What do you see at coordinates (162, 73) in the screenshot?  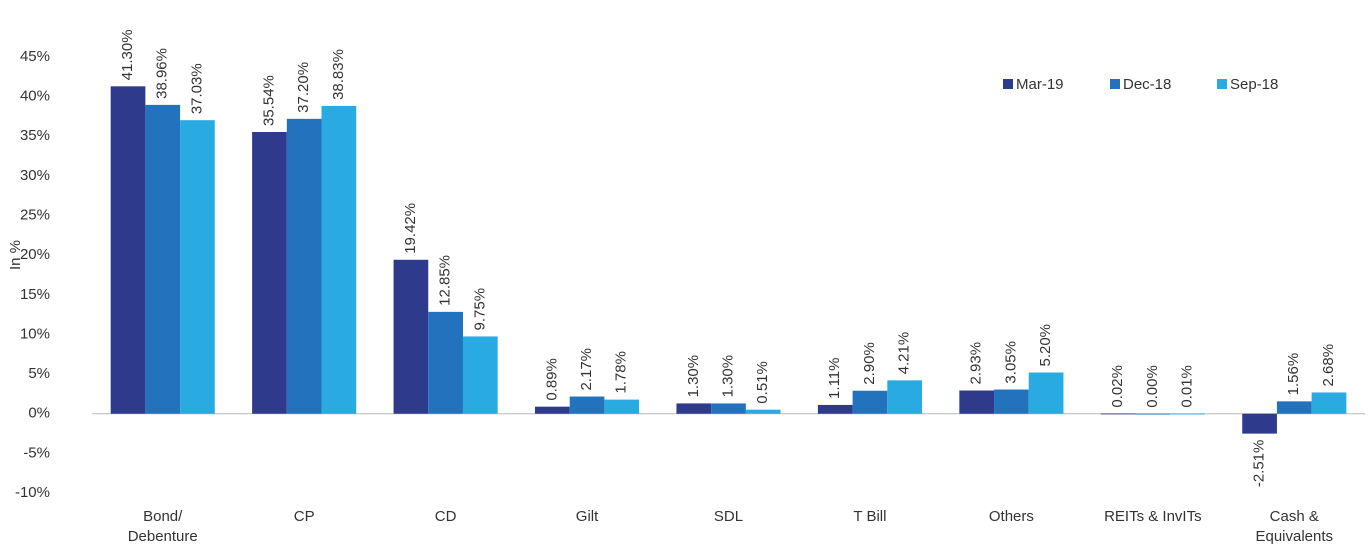 I see `value-label: 38.96%` at bounding box center [162, 73].